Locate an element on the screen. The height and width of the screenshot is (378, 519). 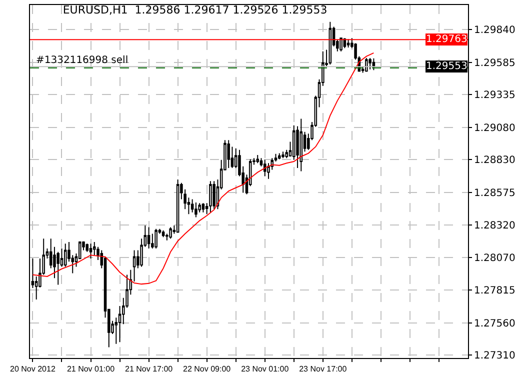
ref-line-label: 1.29763 is located at coordinates (447, 39).